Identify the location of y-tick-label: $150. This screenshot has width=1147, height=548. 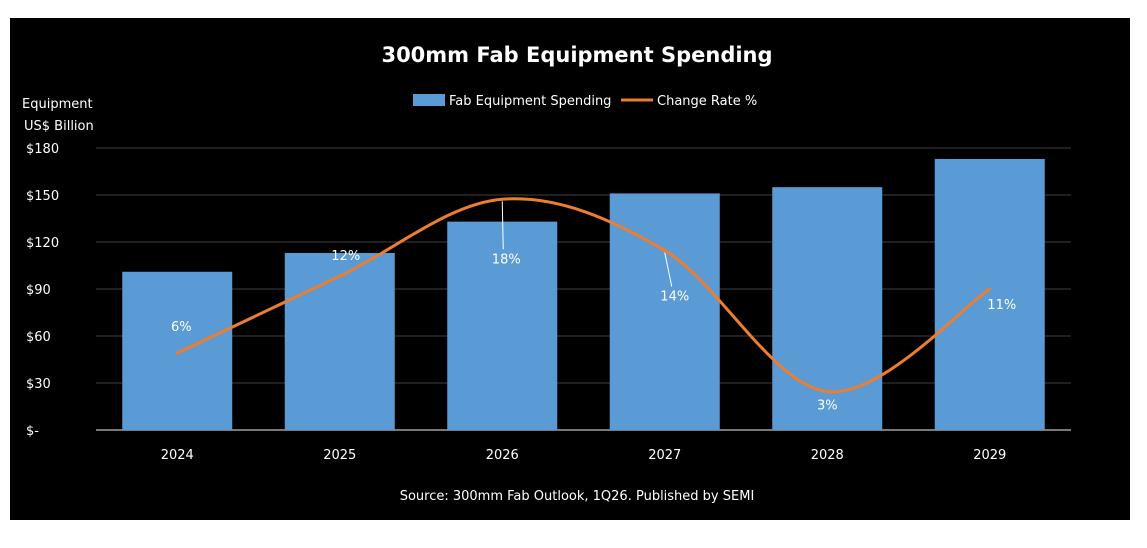
(42, 196).